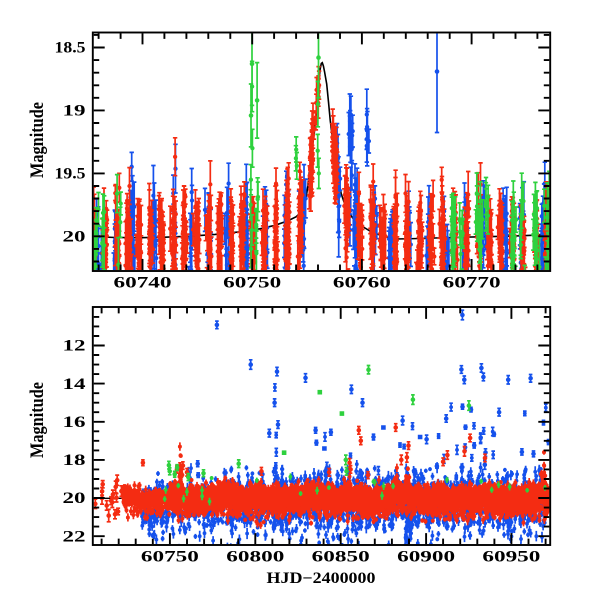 The width and height of the screenshot is (600, 600). I want to click on svg-text: 60850, so click(341, 557).